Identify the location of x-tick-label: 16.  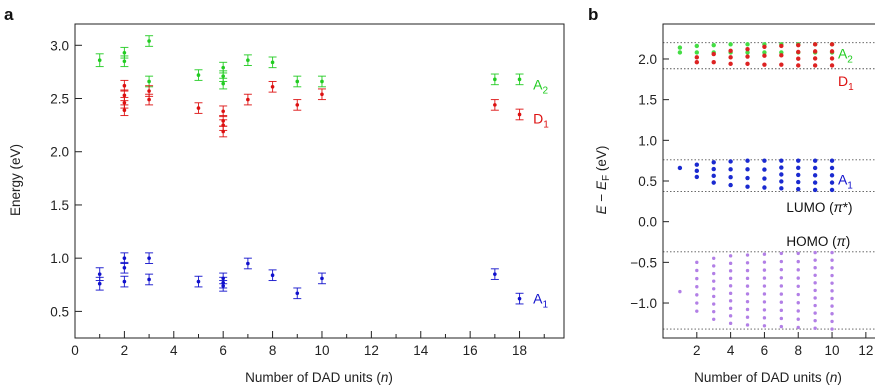
(470, 350).